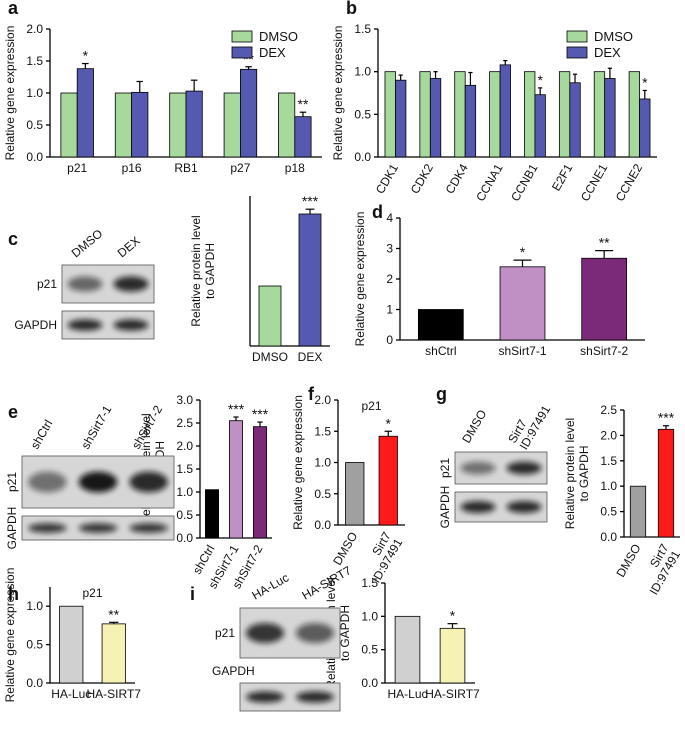 This screenshot has width=685, height=730. I want to click on x-tick-label: CCNE2, so click(629, 182).